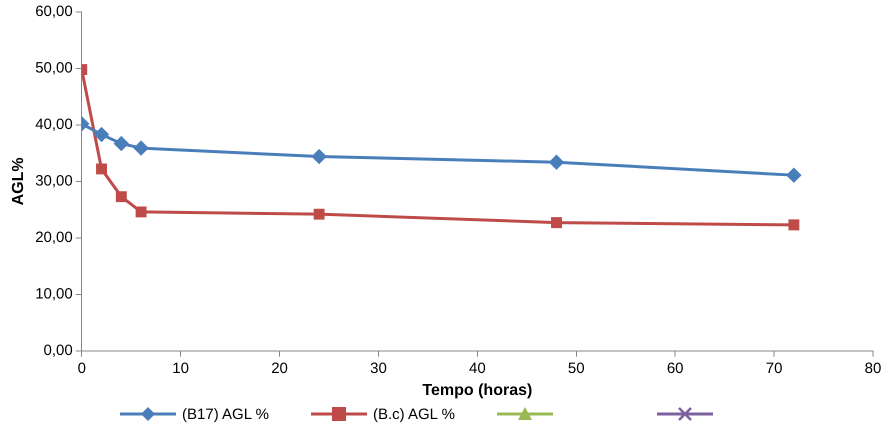  Describe the element at coordinates (873, 368) in the screenshot. I see `x-tick-label: 80` at that location.